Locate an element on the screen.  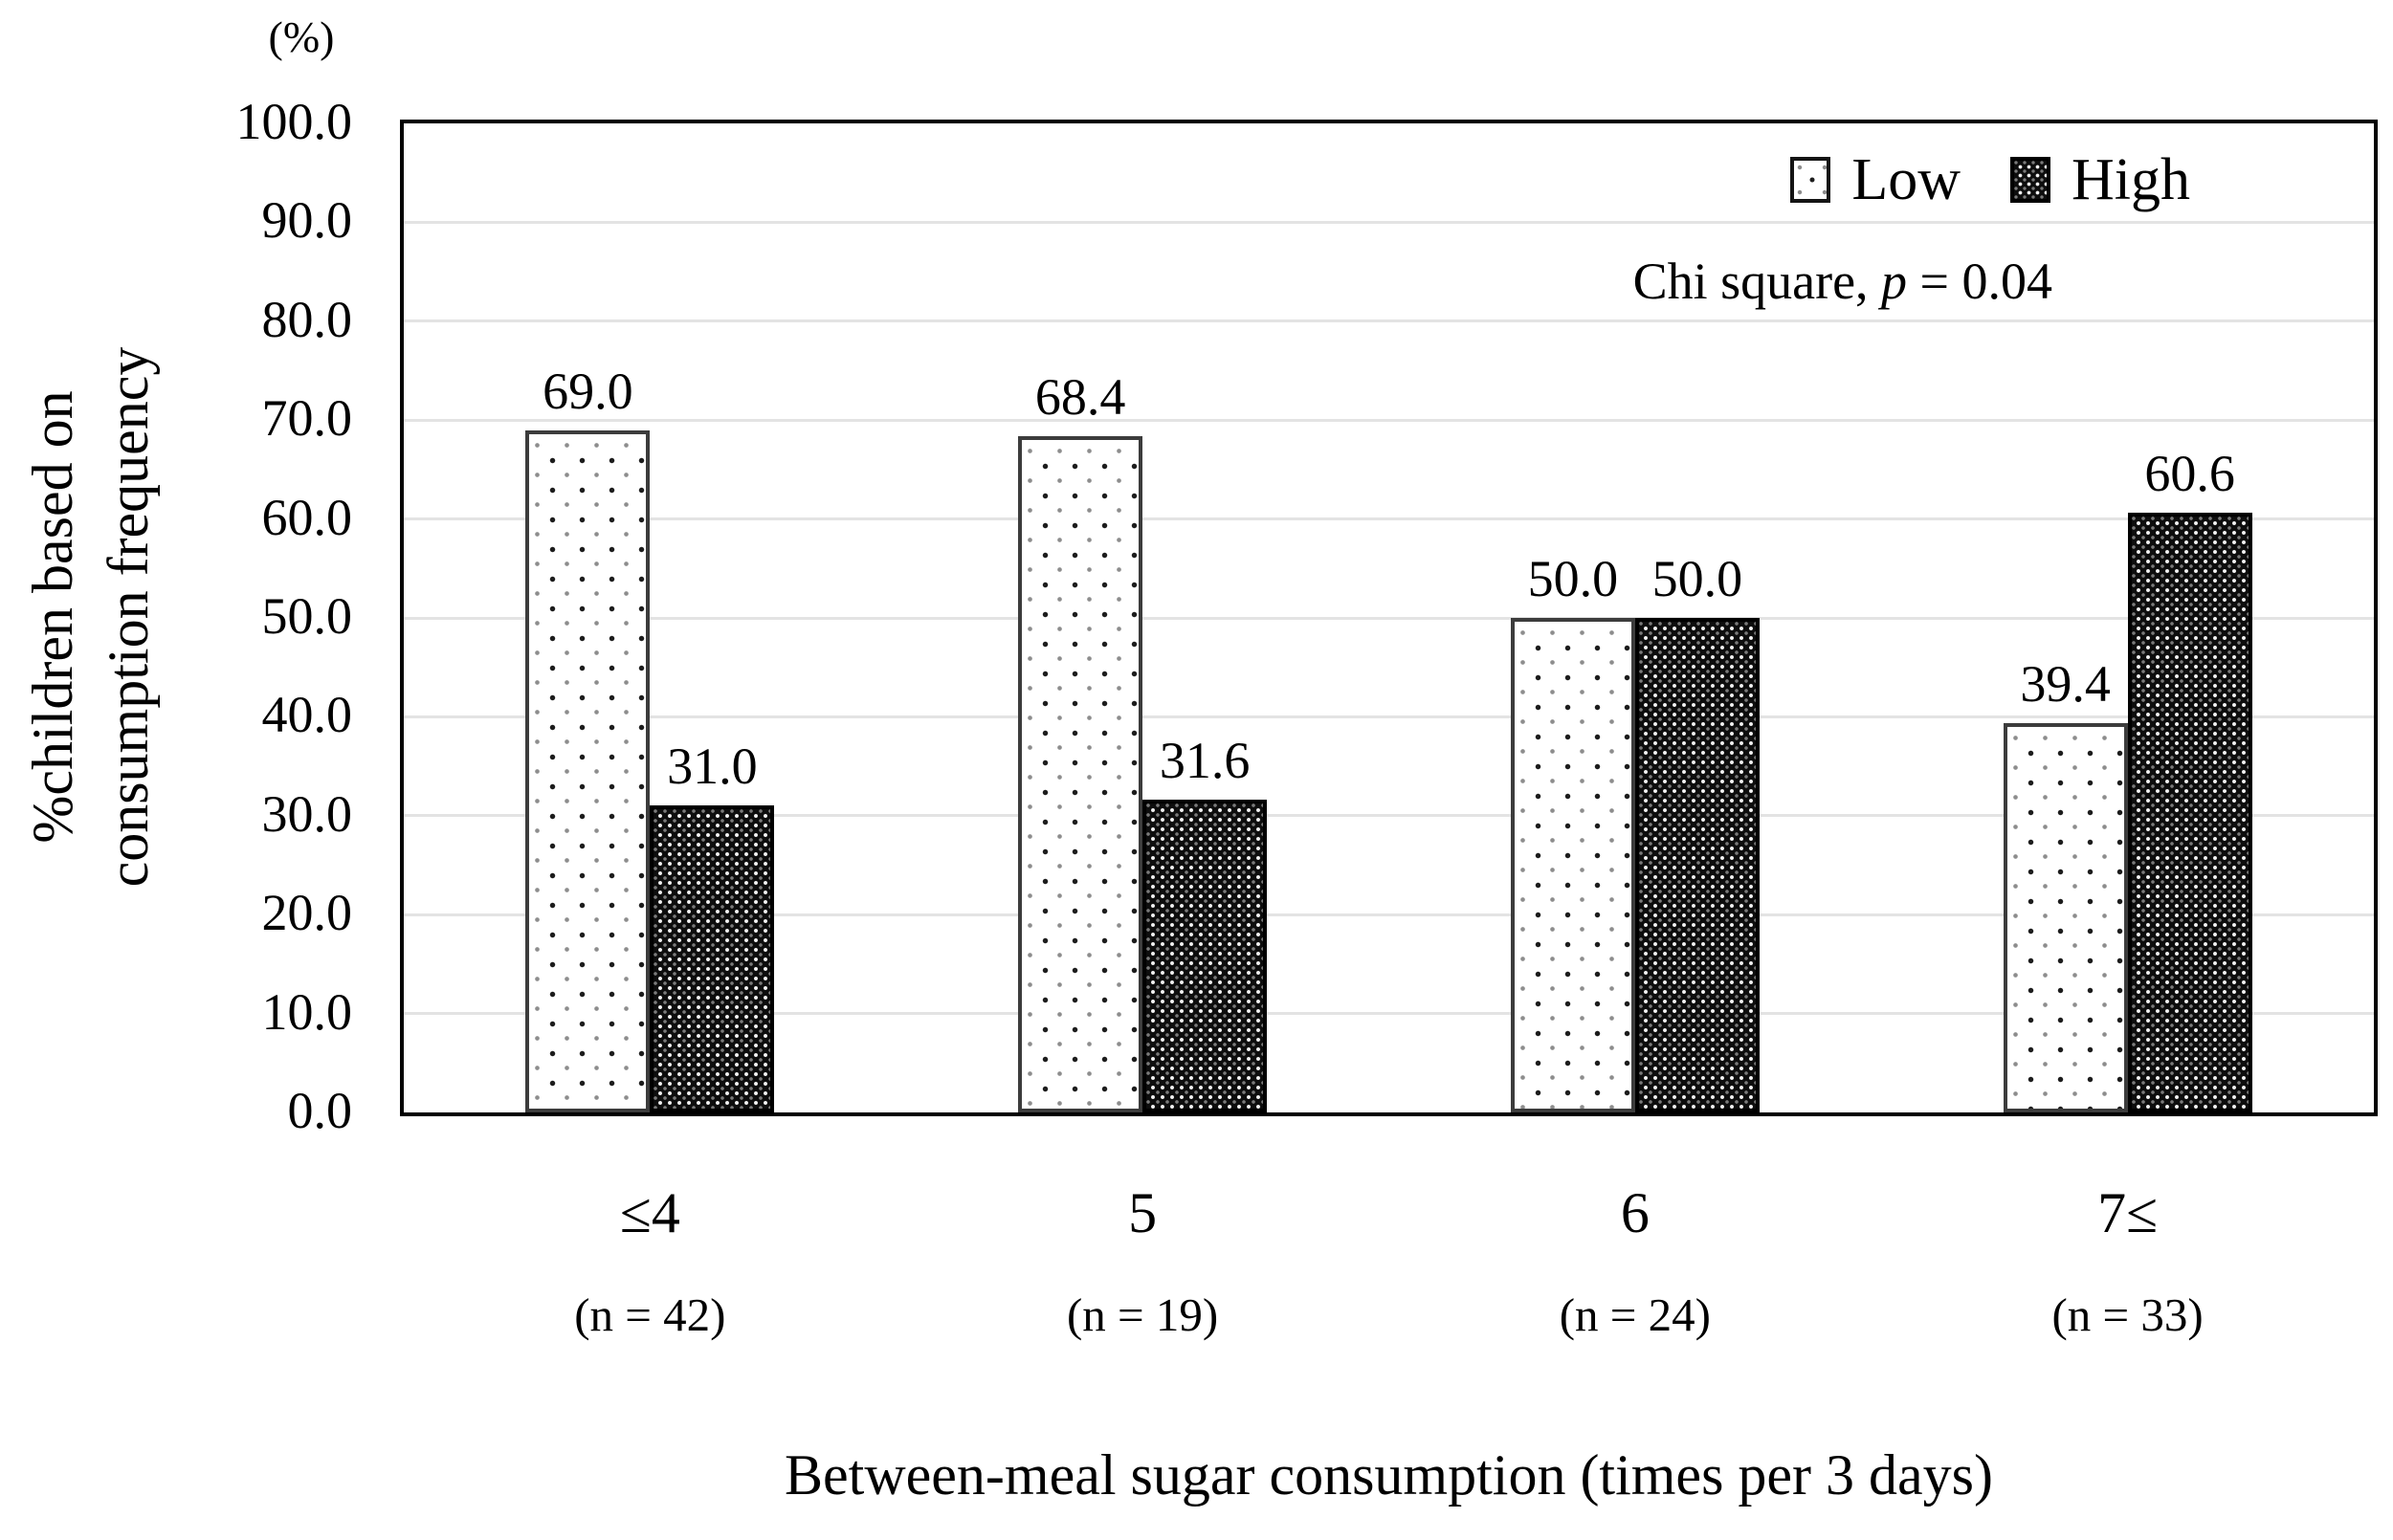
y-axis-unit-label: (%) is located at coordinates (301, 36).